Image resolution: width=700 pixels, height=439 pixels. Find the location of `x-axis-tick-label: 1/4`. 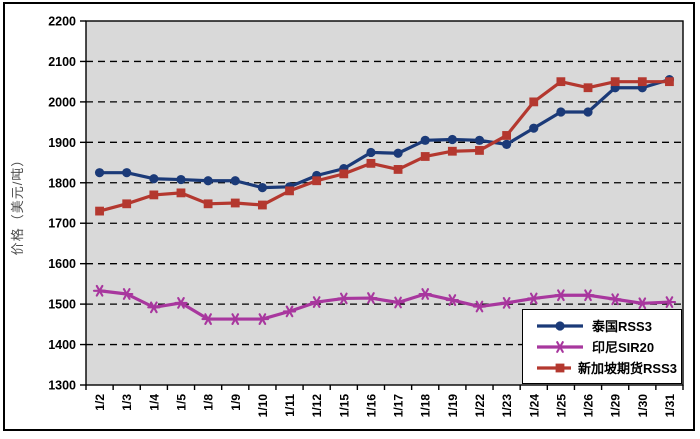

x-axis-tick-label: 1/4 is located at coordinates (154, 402).